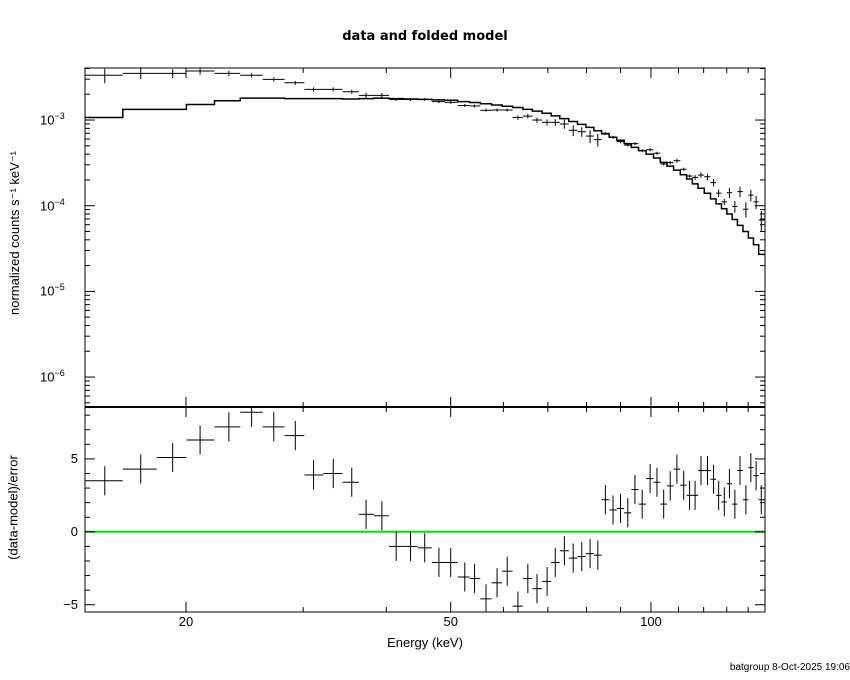  Describe the element at coordinates (14, 233) in the screenshot. I see `top-y-axis-label: normalized counts s⁻¹ keV⁻¹` at that location.